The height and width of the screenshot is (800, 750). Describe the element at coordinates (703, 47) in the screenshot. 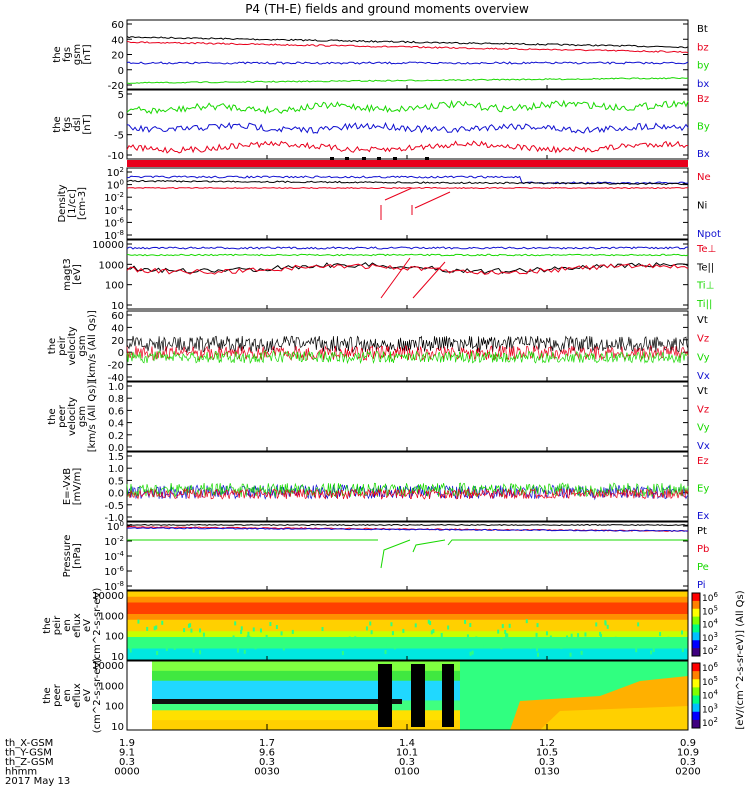

I see `legend-entry: bz` at that location.